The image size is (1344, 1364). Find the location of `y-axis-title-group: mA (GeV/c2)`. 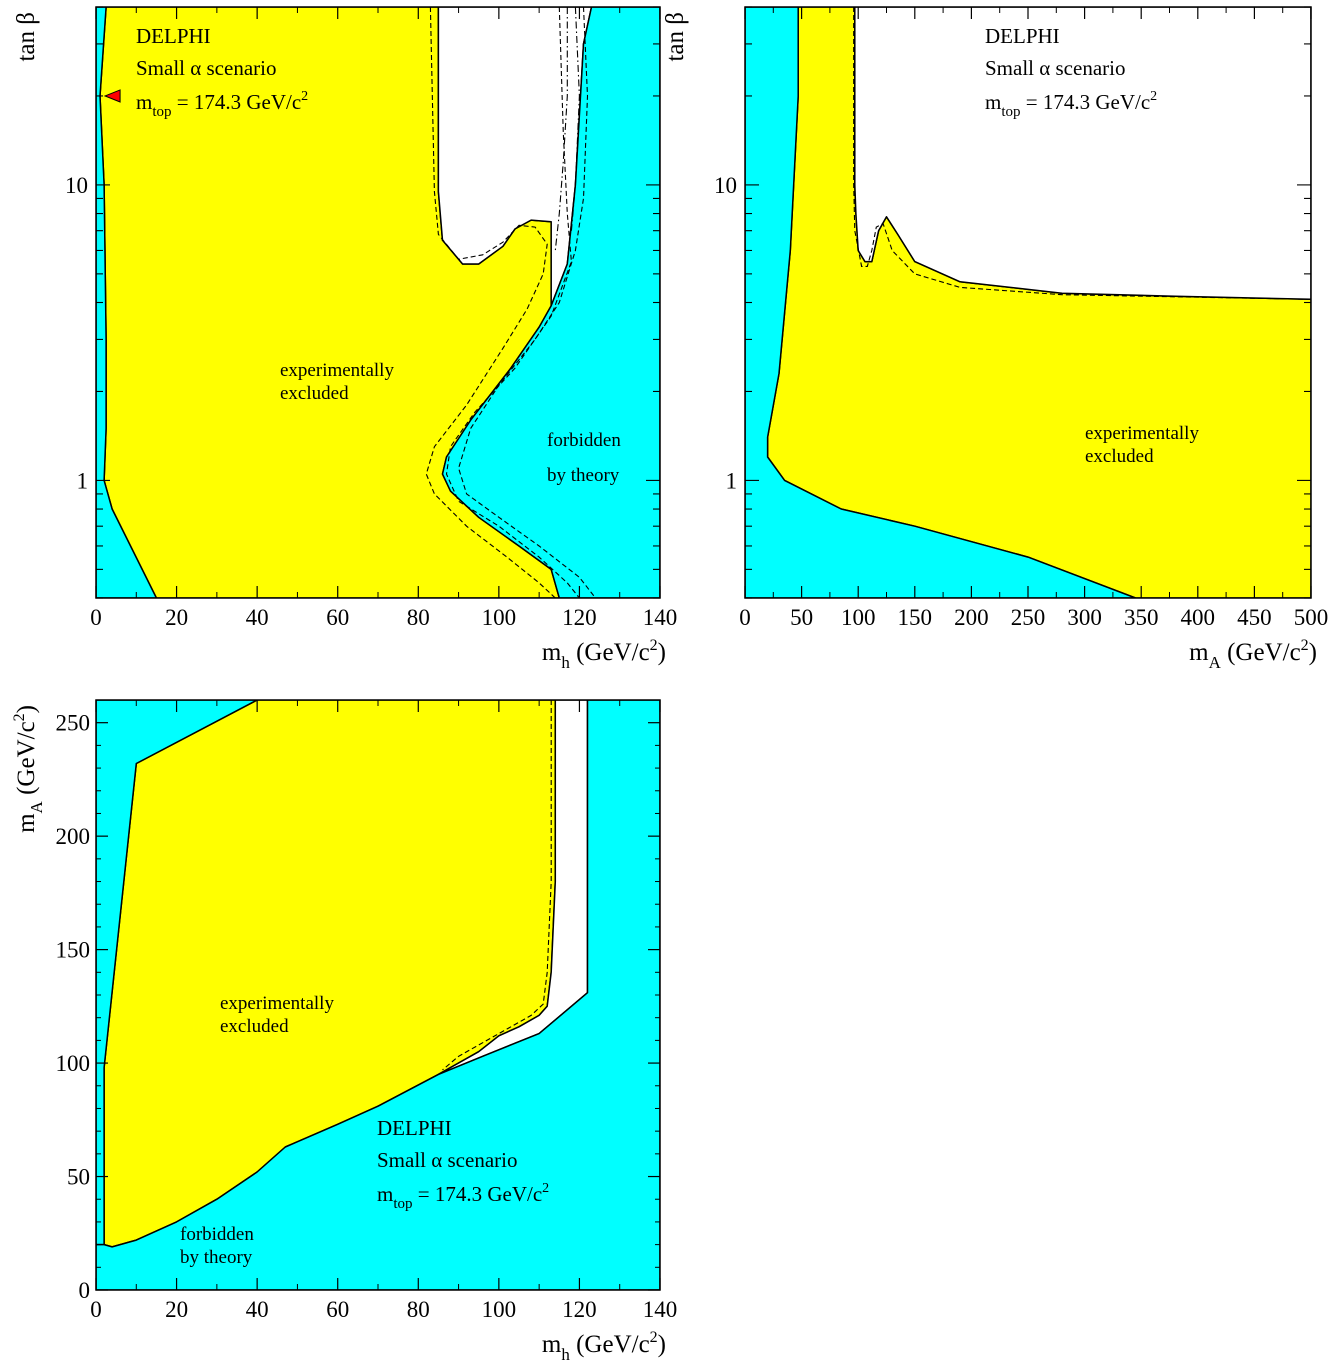

y-axis-title-group: mA (GeV/c2) is located at coordinates (28, 769).